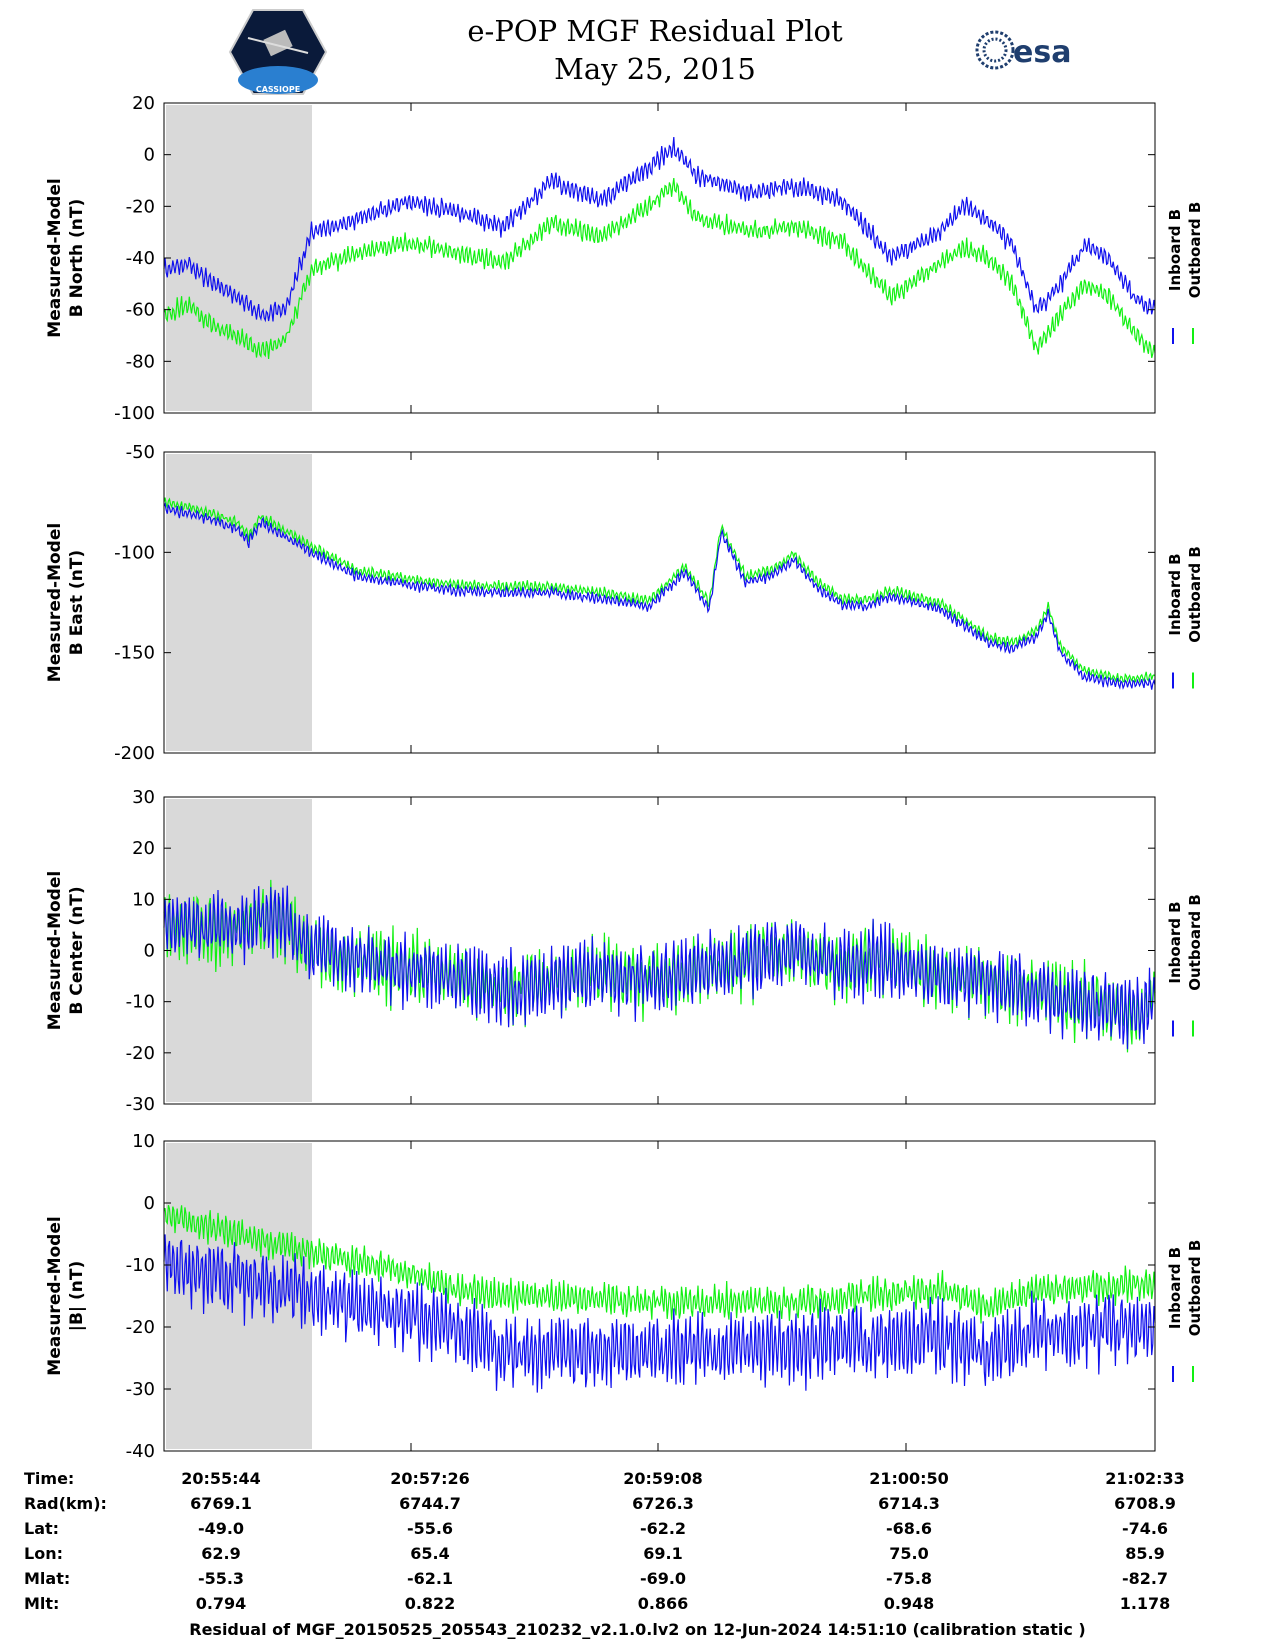 The height and width of the screenshot is (1650, 1275). I want to click on ephemeris-cell: 20:59:08, so click(663, 1478).